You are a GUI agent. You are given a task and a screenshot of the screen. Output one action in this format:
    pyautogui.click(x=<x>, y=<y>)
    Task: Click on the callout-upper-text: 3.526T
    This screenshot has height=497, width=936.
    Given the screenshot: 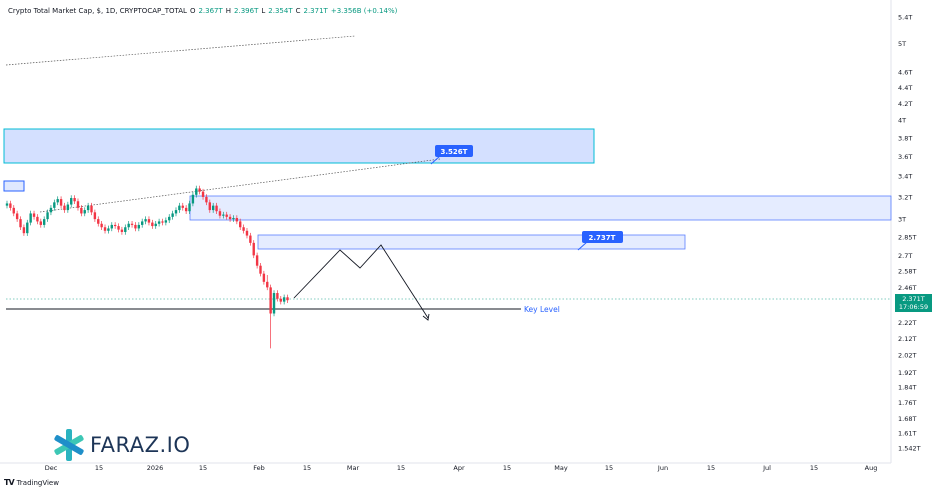 What is the action you would take?
    pyautogui.click(x=454, y=152)
    